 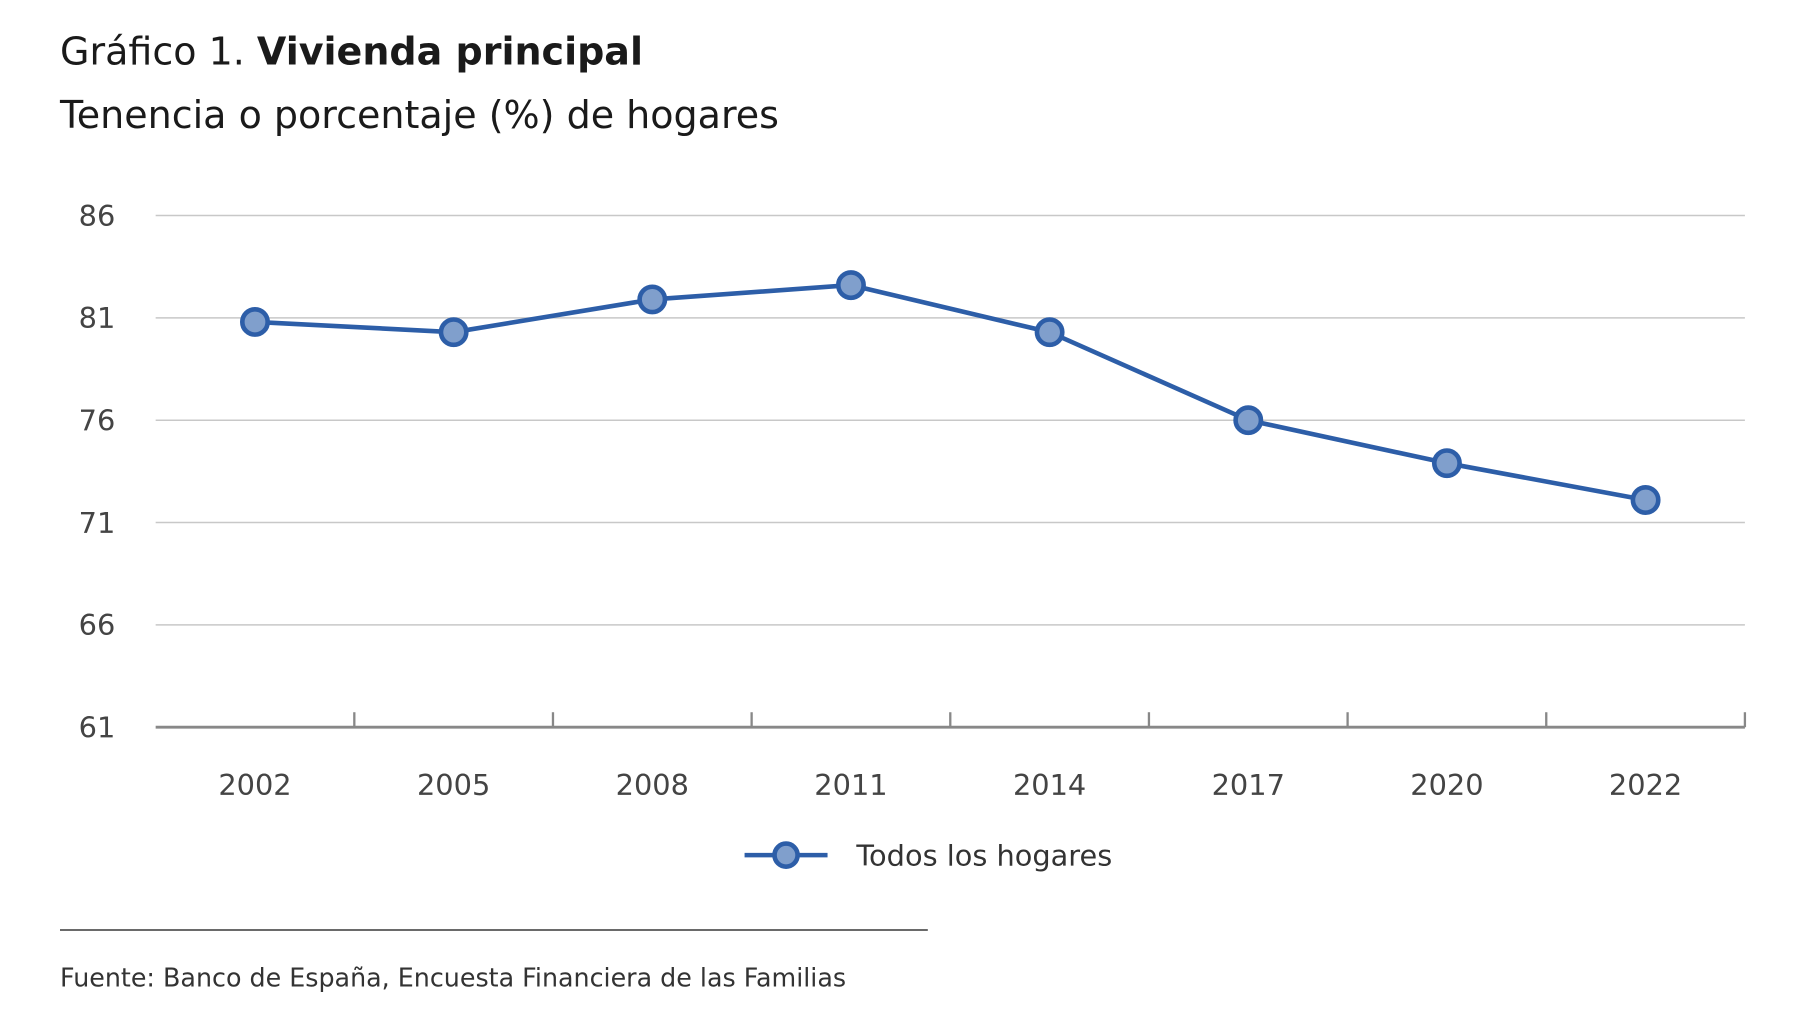 I want to click on y-tick-label: 76, so click(x=97, y=421).